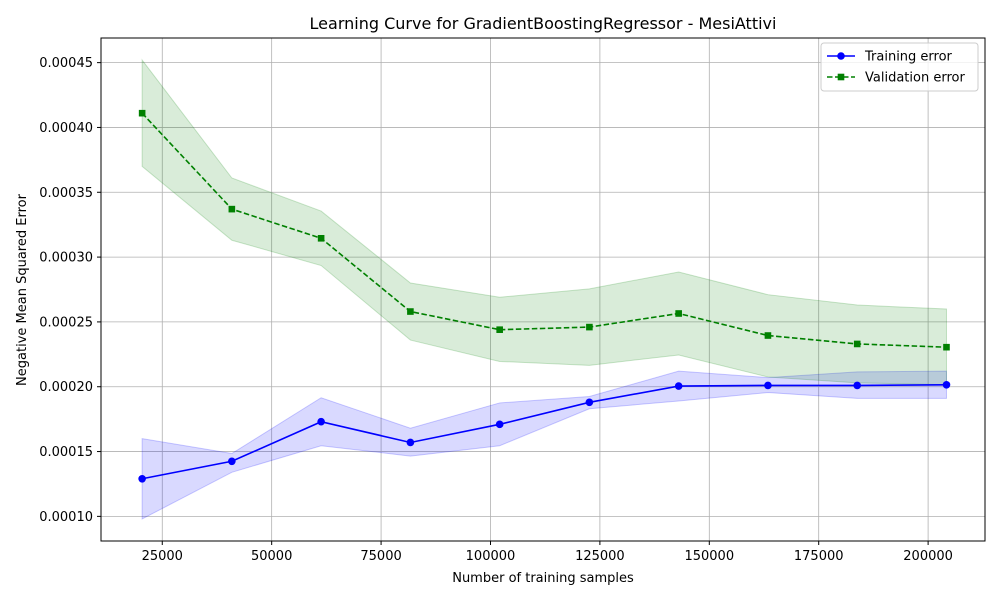 Image resolution: width=1000 pixels, height=600 pixels. Describe the element at coordinates (915, 78) in the screenshot. I see `legend-label-validation-error: Validation error` at that location.